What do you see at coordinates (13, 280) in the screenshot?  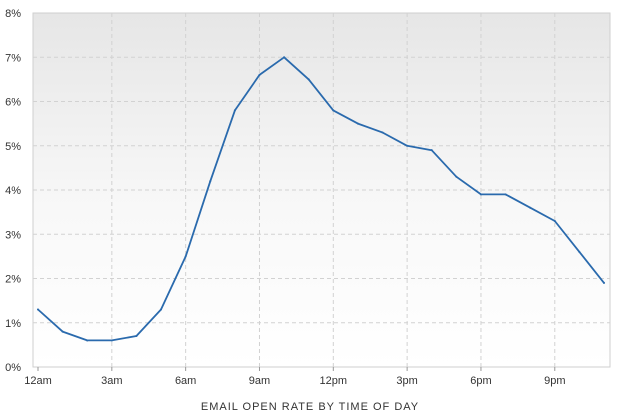 I see `y-tick-label: 2%` at bounding box center [13, 280].